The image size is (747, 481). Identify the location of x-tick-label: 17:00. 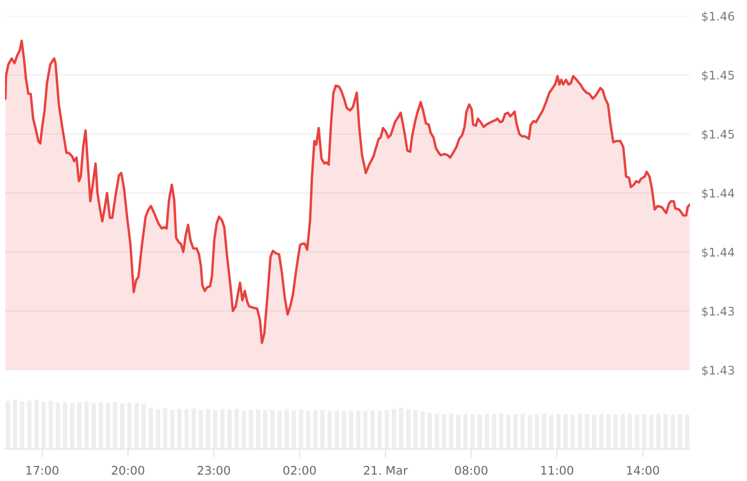
(42, 470).